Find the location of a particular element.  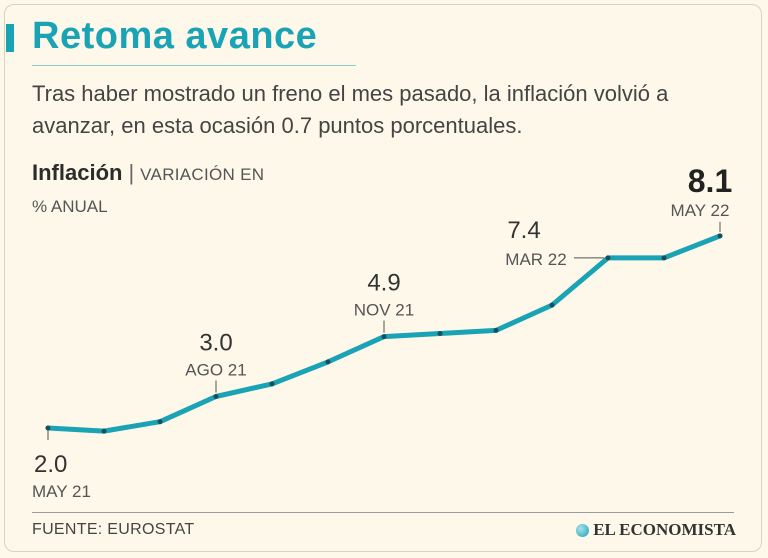

annotation-label: MAY 21 is located at coordinates (61, 491).